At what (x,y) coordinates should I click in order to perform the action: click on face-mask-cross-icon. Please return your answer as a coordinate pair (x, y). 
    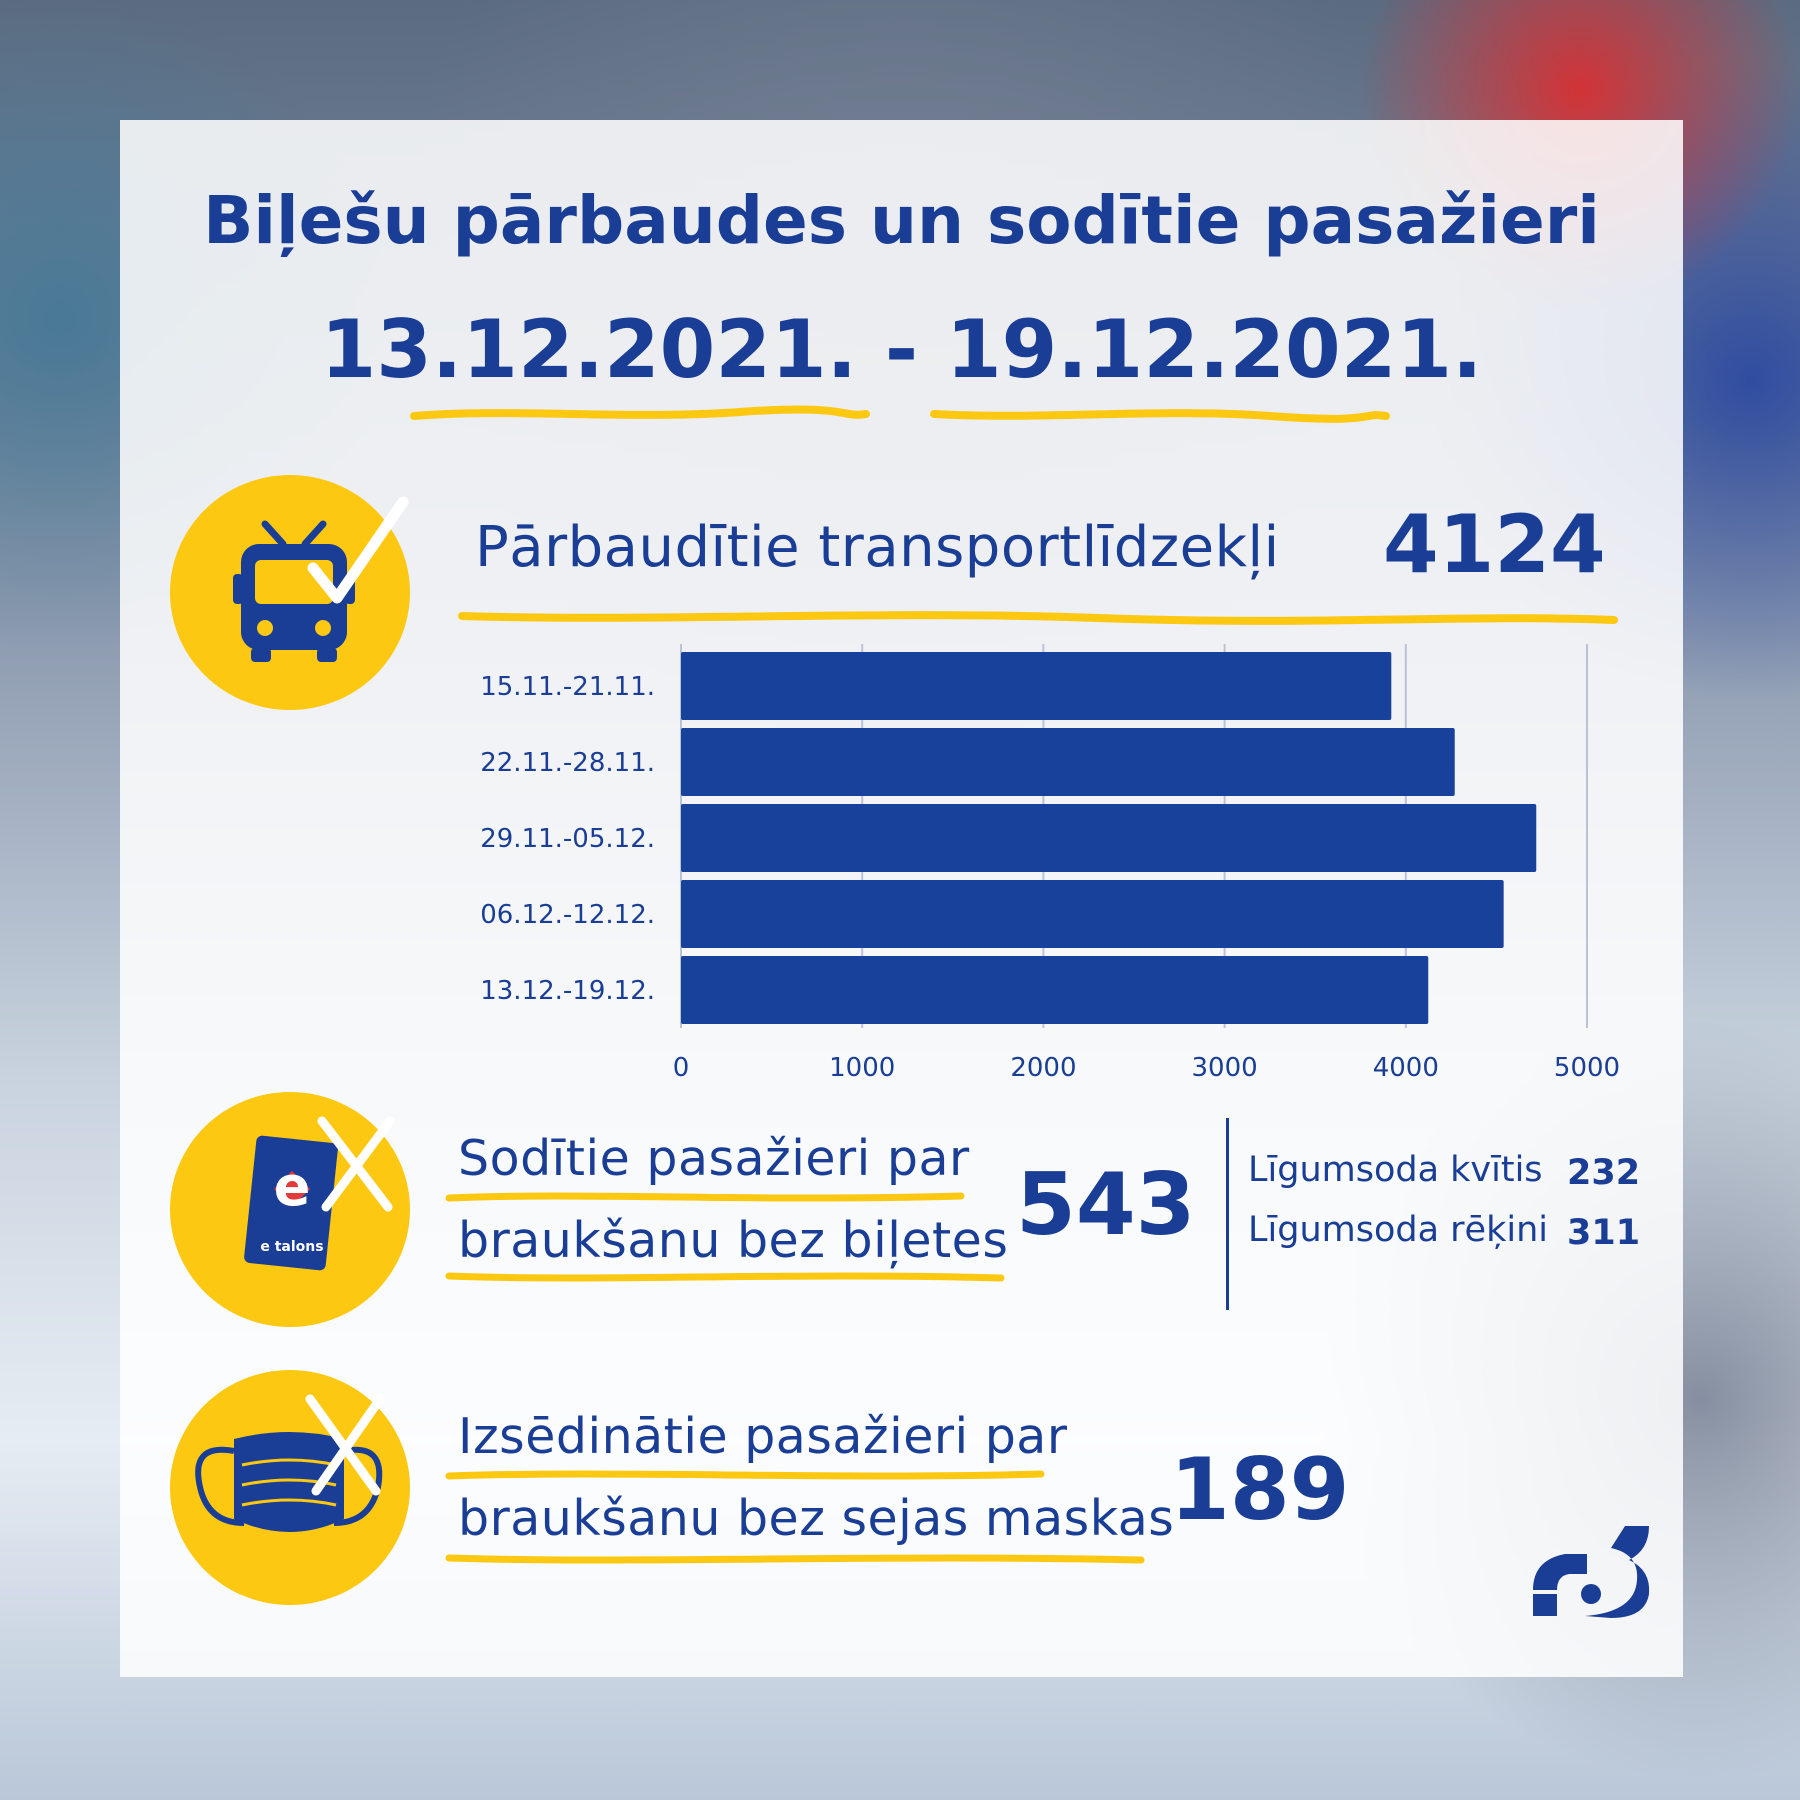
    Looking at the image, I should click on (290, 1463).